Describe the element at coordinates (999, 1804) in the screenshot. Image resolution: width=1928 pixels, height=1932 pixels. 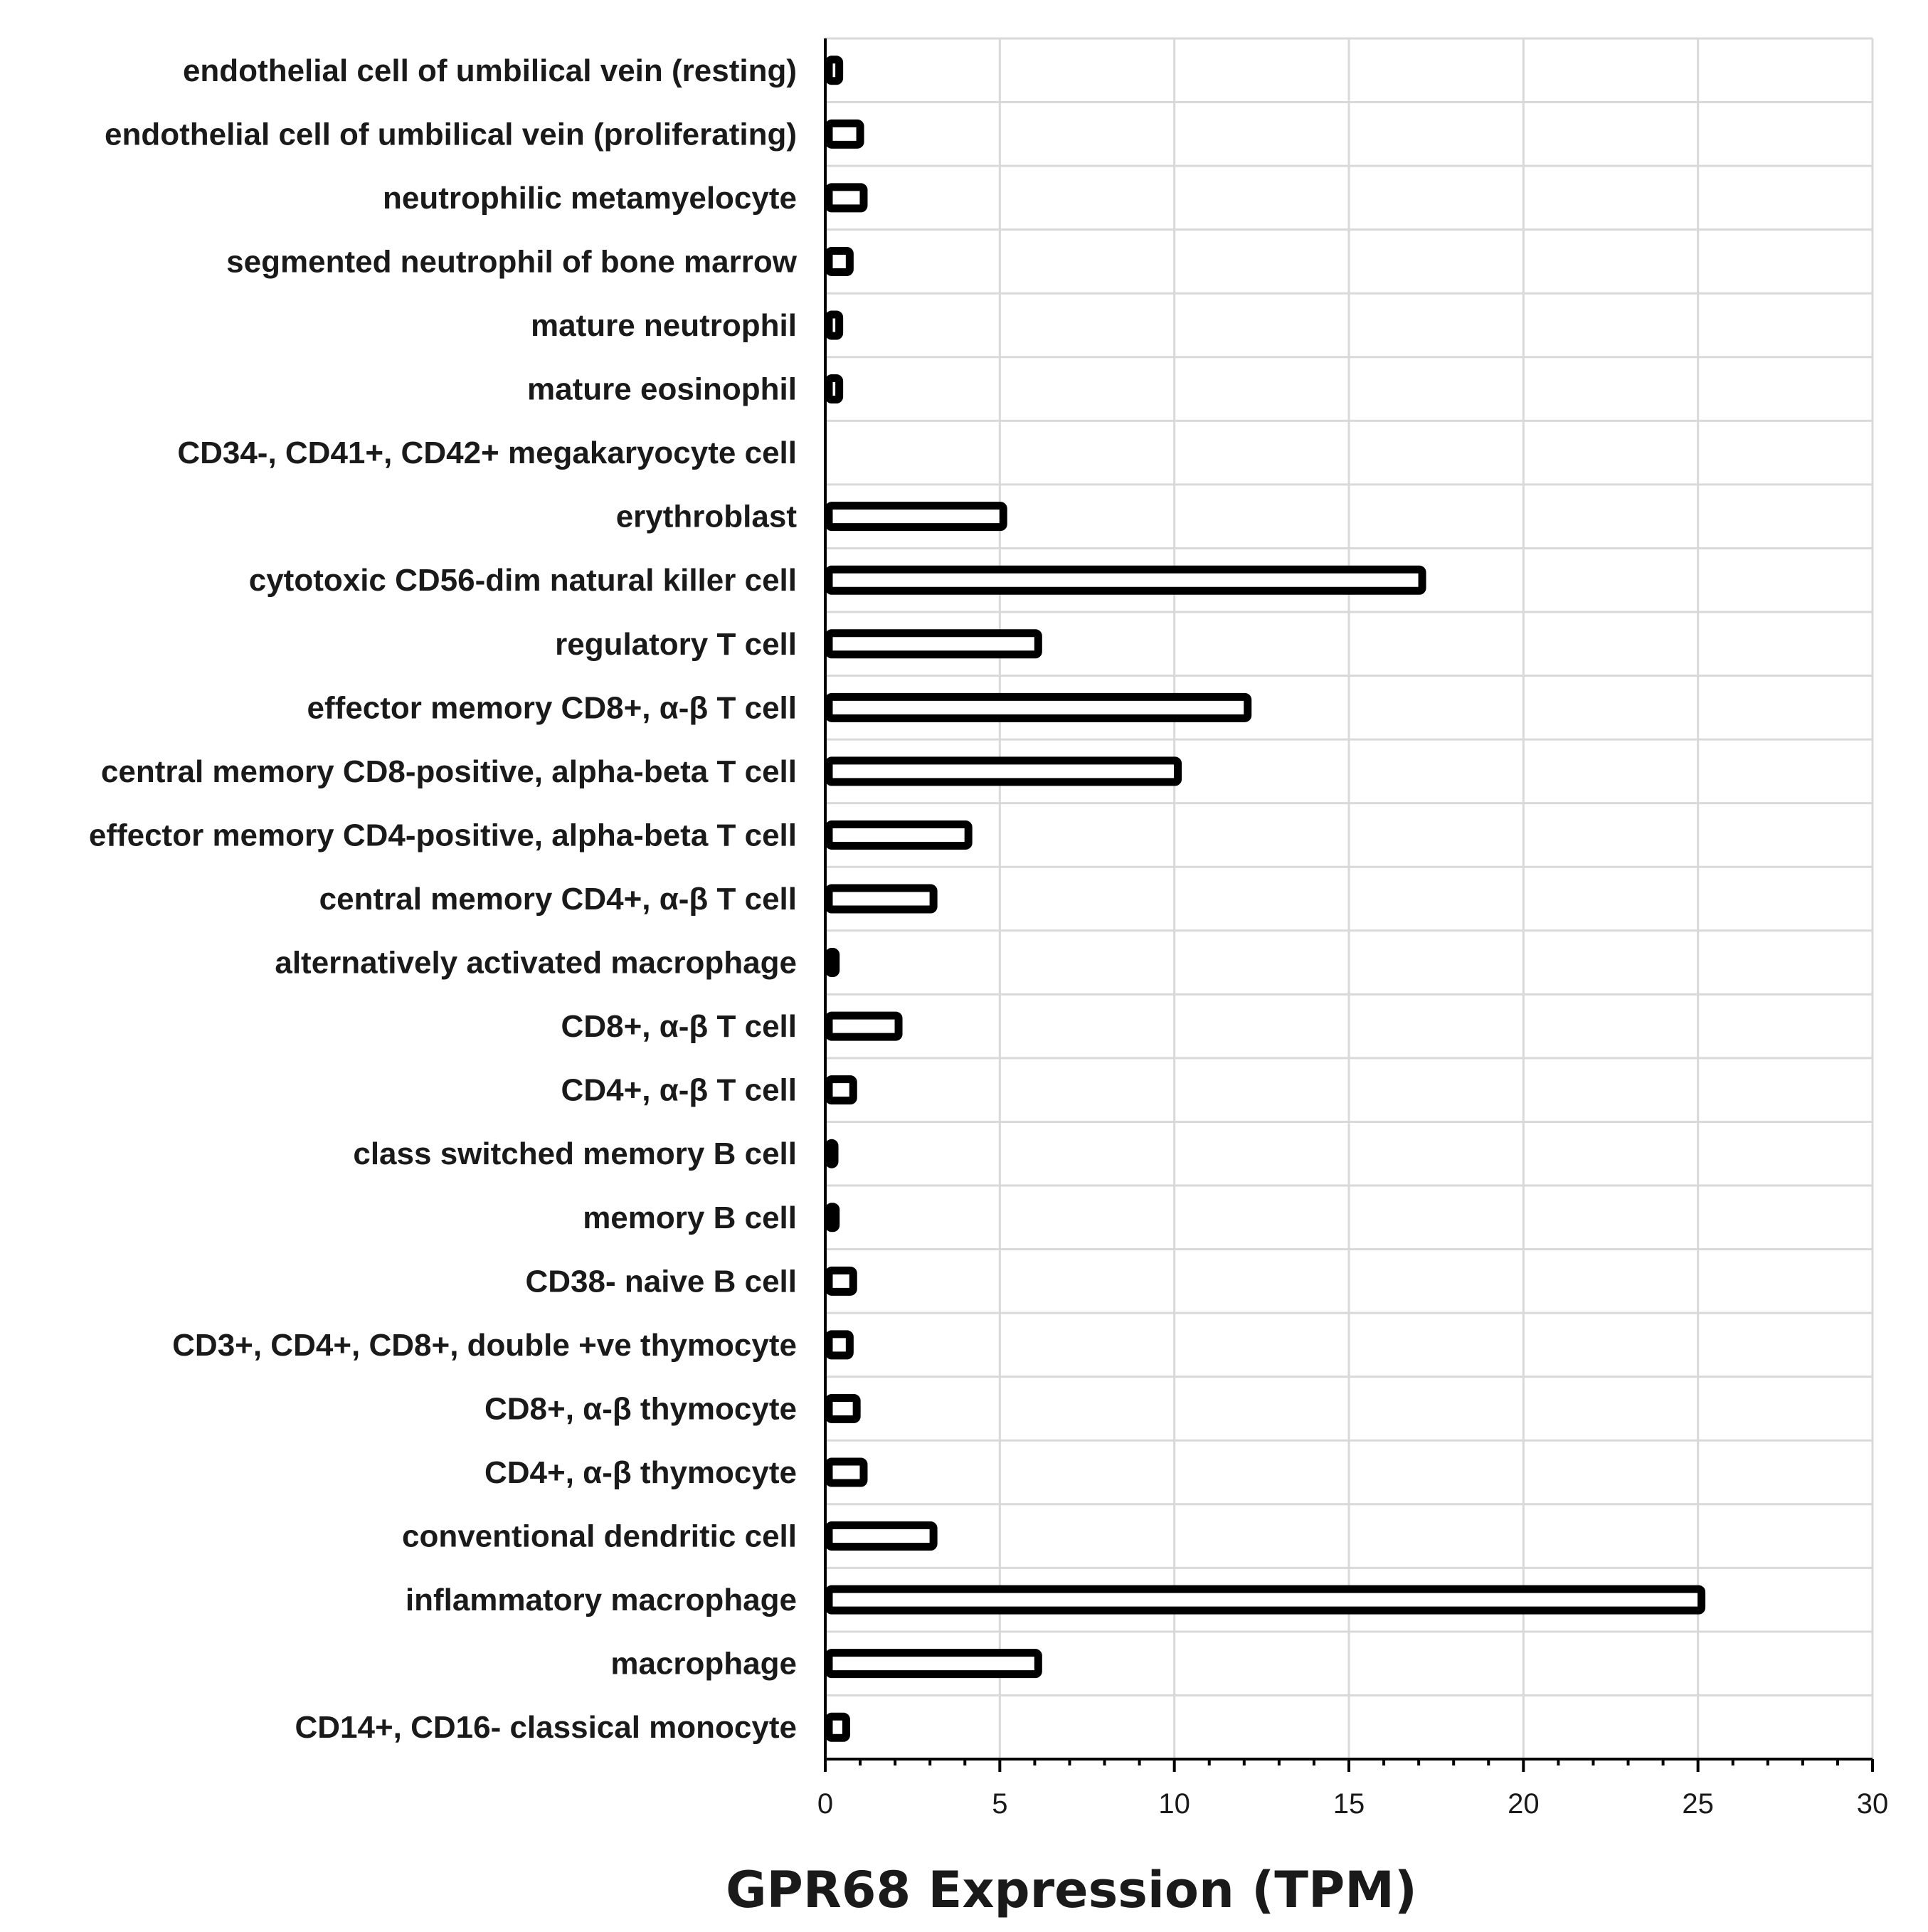
I see `x-tick-label: 5` at that location.